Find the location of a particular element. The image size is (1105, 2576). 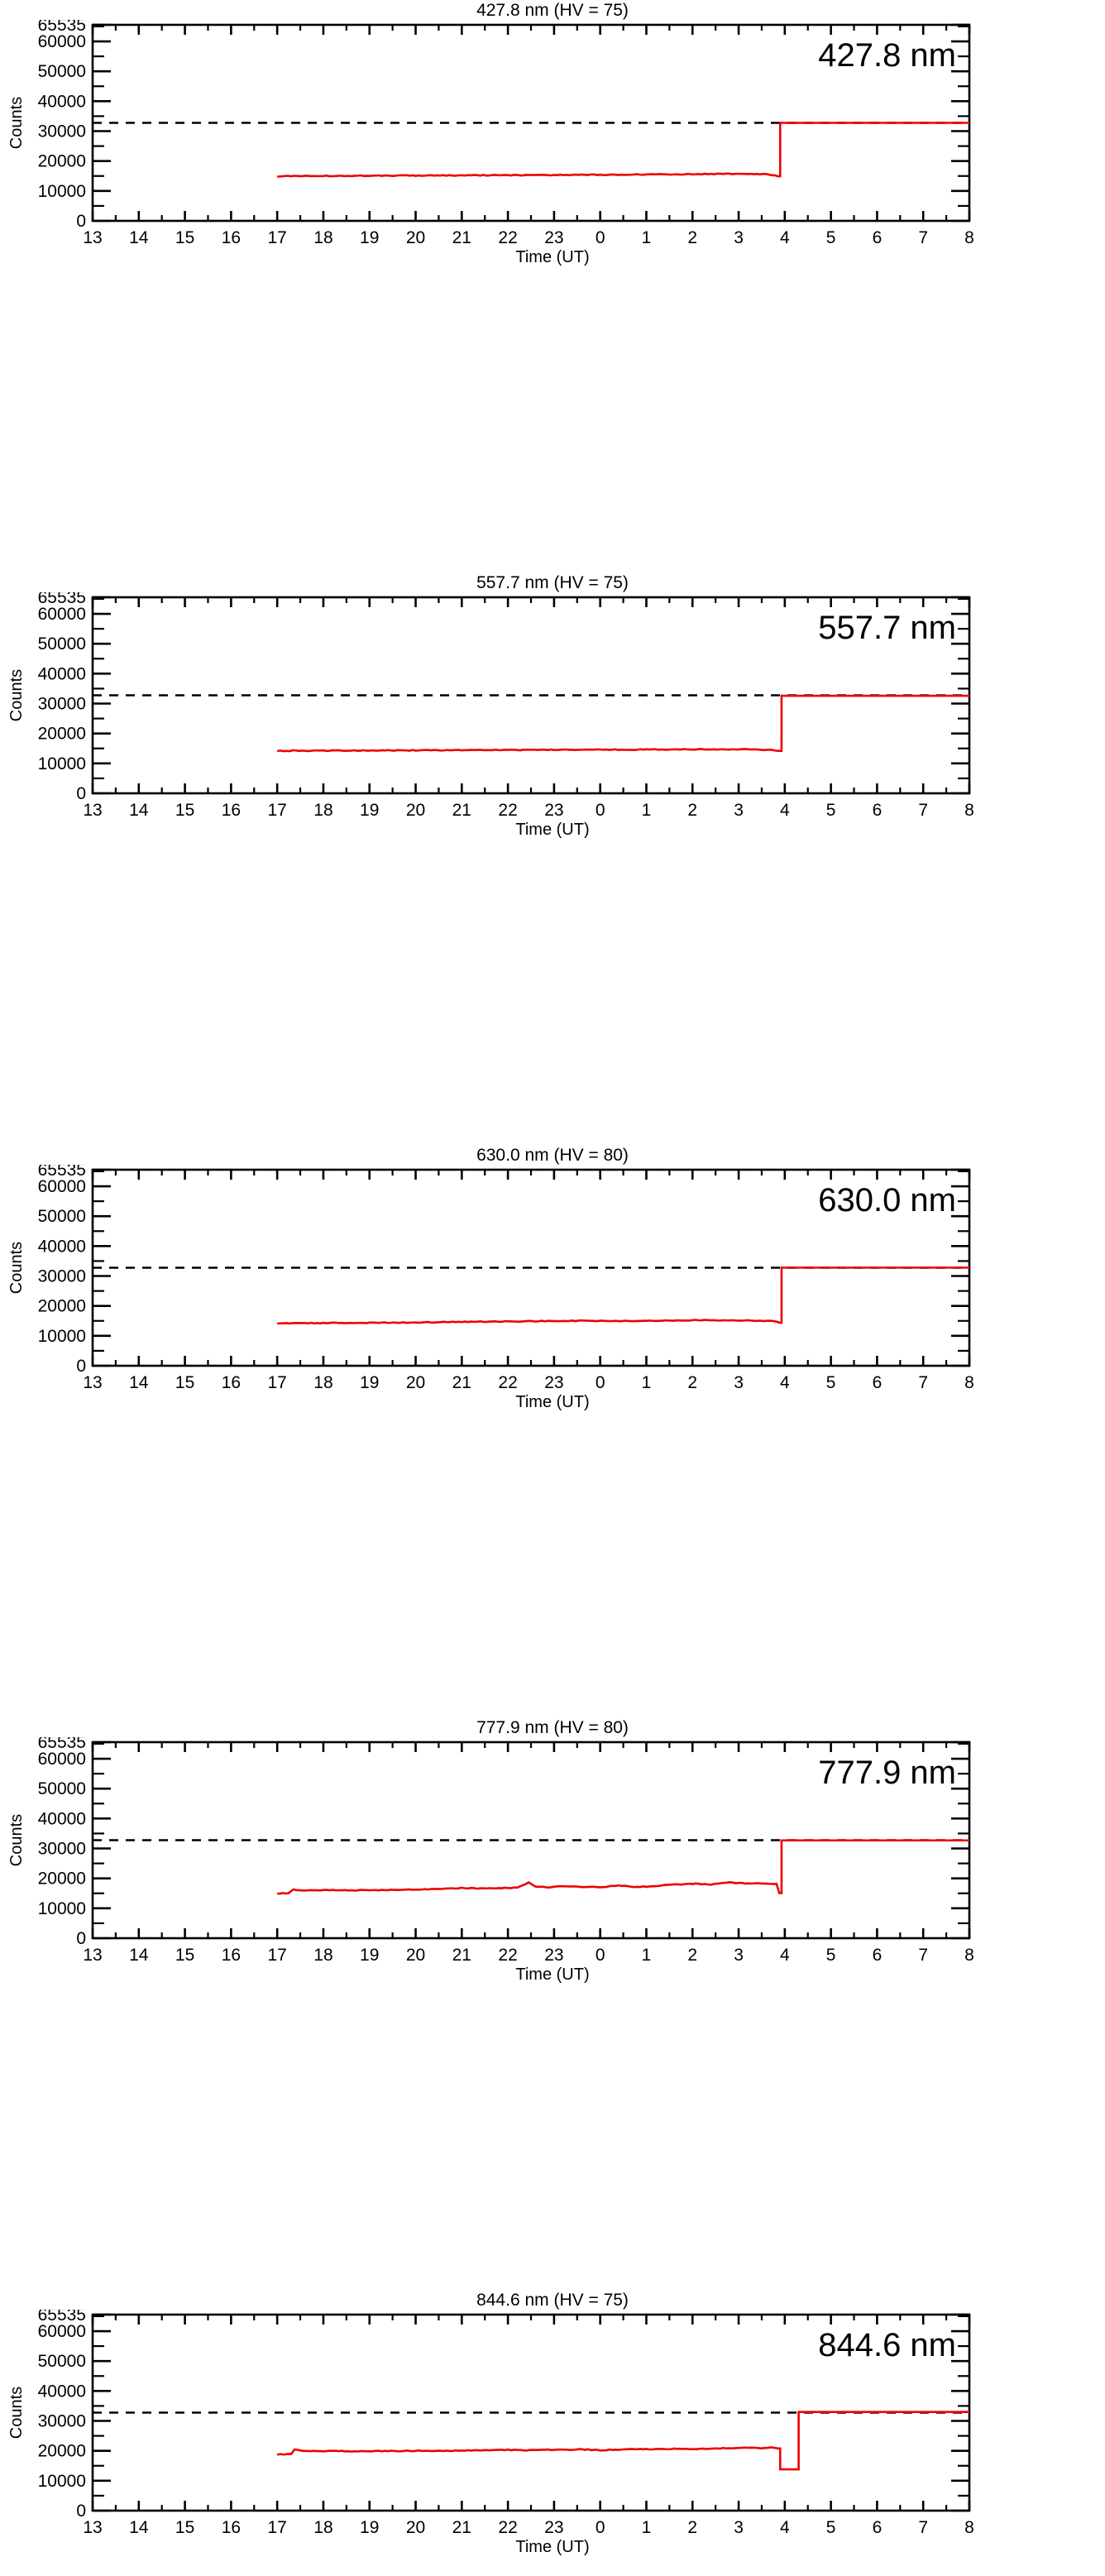

x-tick-label: 17 is located at coordinates (276, 237).